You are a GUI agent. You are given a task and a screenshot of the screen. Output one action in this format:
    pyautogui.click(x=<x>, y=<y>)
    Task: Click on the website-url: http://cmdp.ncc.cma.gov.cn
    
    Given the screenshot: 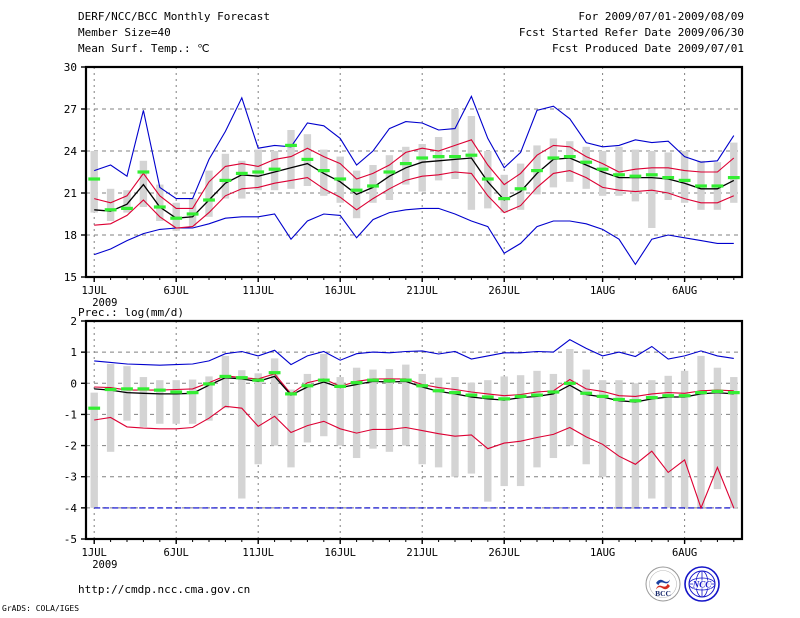 What is the action you would take?
    pyautogui.click(x=164, y=589)
    